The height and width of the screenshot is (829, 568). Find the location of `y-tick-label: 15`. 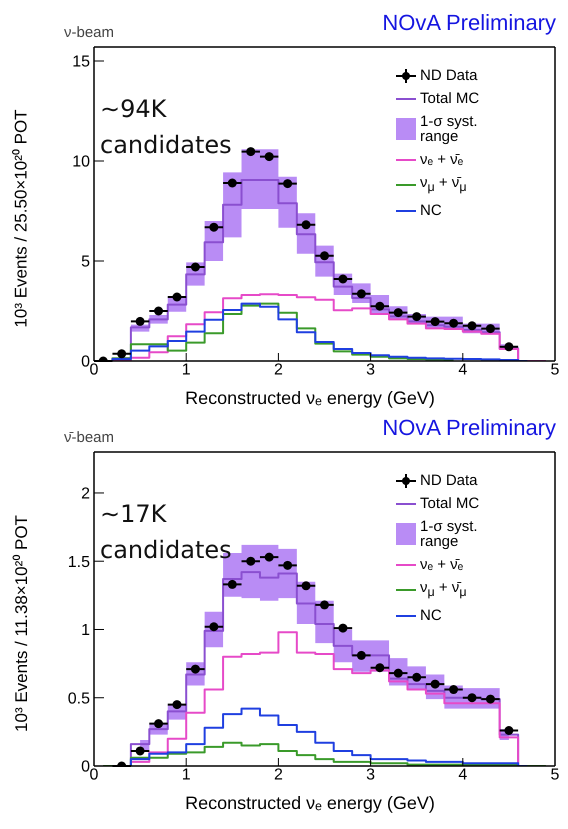

y-tick-label: 15 is located at coordinates (81, 62).